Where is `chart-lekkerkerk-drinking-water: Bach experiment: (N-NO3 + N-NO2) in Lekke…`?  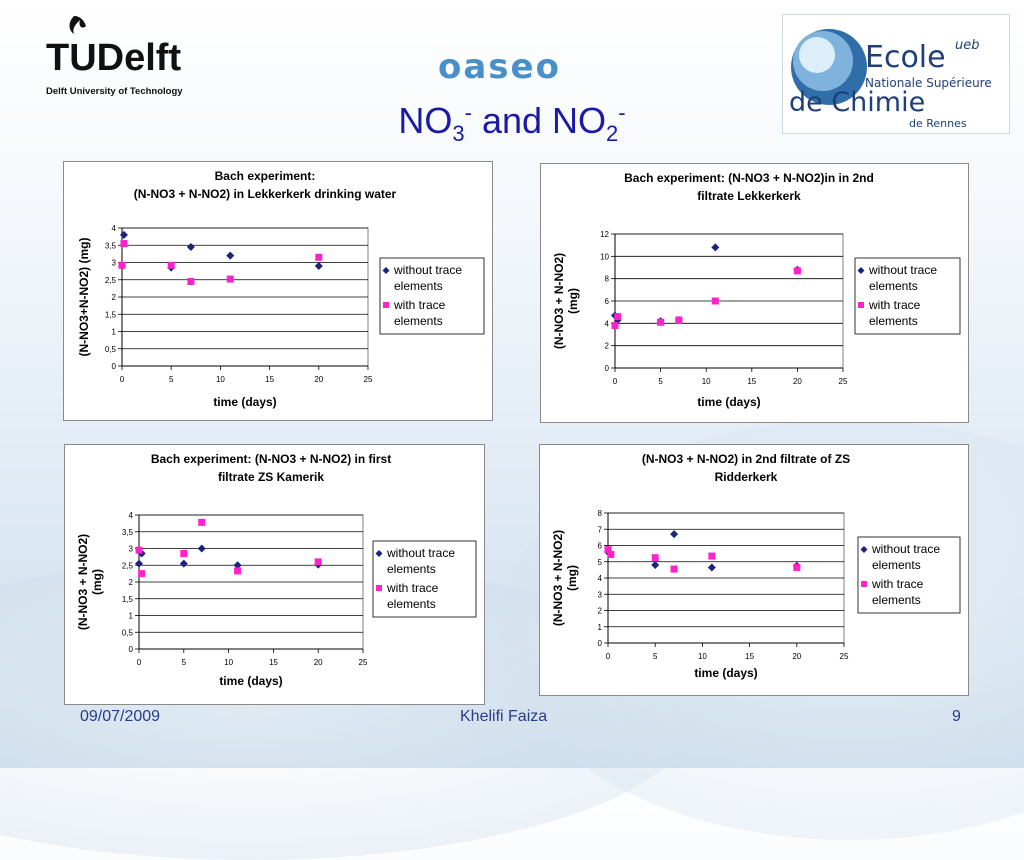 chart-lekkerkerk-drinking-water: Bach experiment: (N-NO3 + N-NO2) in Lekke… is located at coordinates (278, 291).